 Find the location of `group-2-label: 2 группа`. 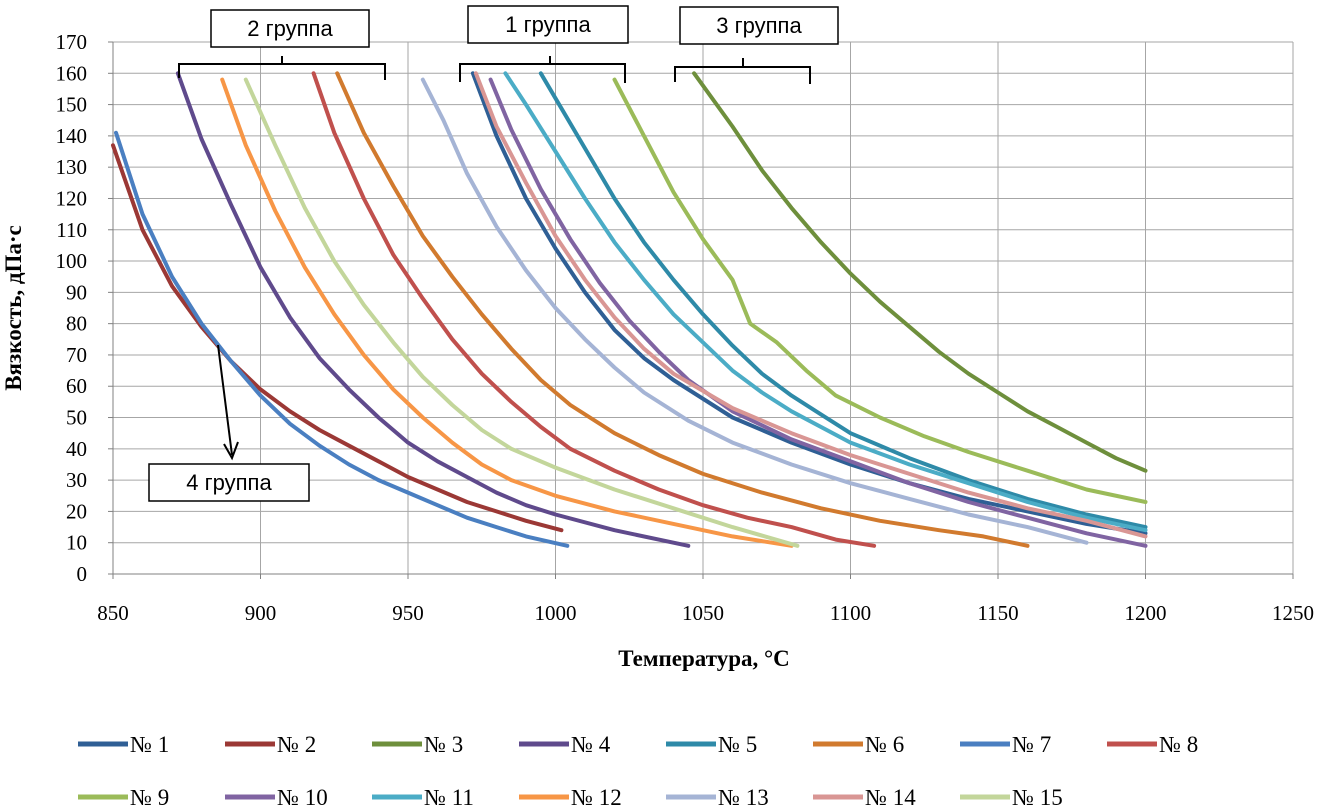

group-2-label: 2 группа is located at coordinates (290, 28).